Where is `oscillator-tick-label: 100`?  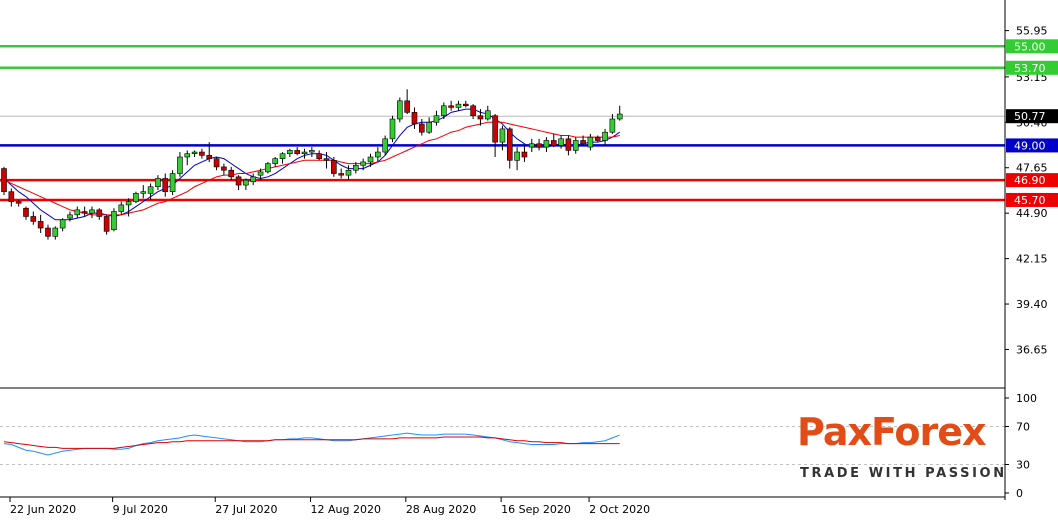
oscillator-tick-label: 100 is located at coordinates (1026, 398).